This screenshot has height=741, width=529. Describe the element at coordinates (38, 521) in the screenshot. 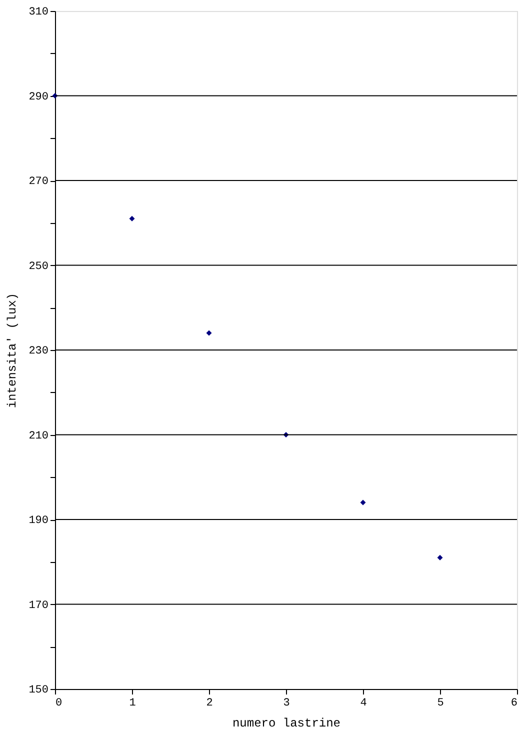

I see `y-tick-label: 190` at that location.